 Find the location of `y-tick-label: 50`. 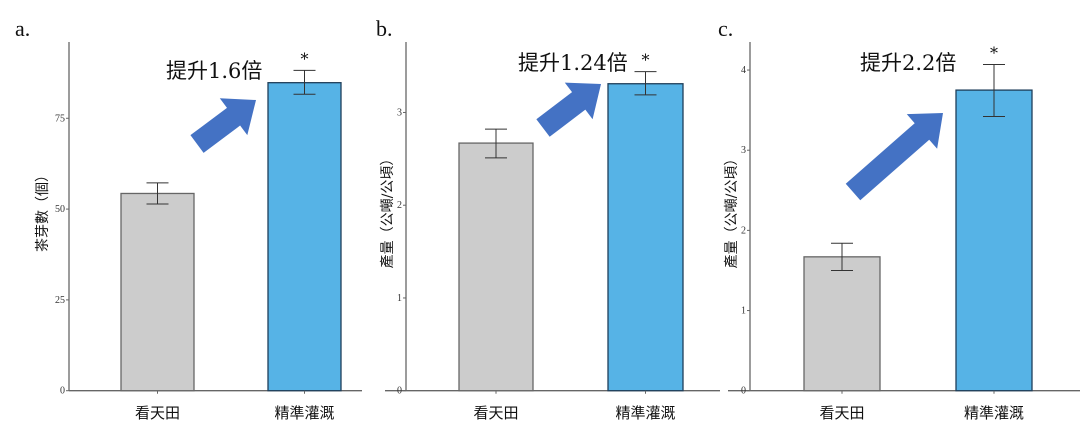

y-tick-label: 50 is located at coordinates (60, 209).